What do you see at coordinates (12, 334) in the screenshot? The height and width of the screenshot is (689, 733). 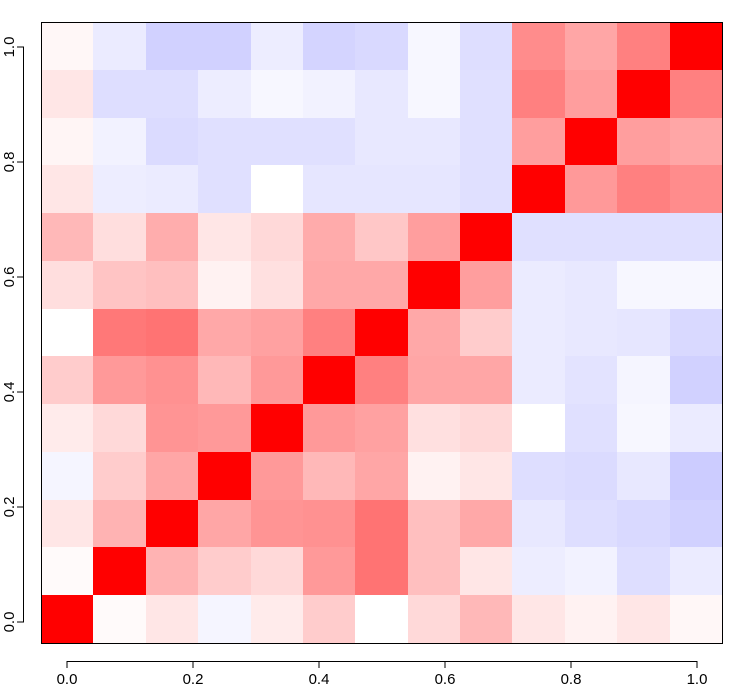 I see `y-axis: 0.0 0.2 0.4 0.6 0.8 1.0` at bounding box center [12, 334].